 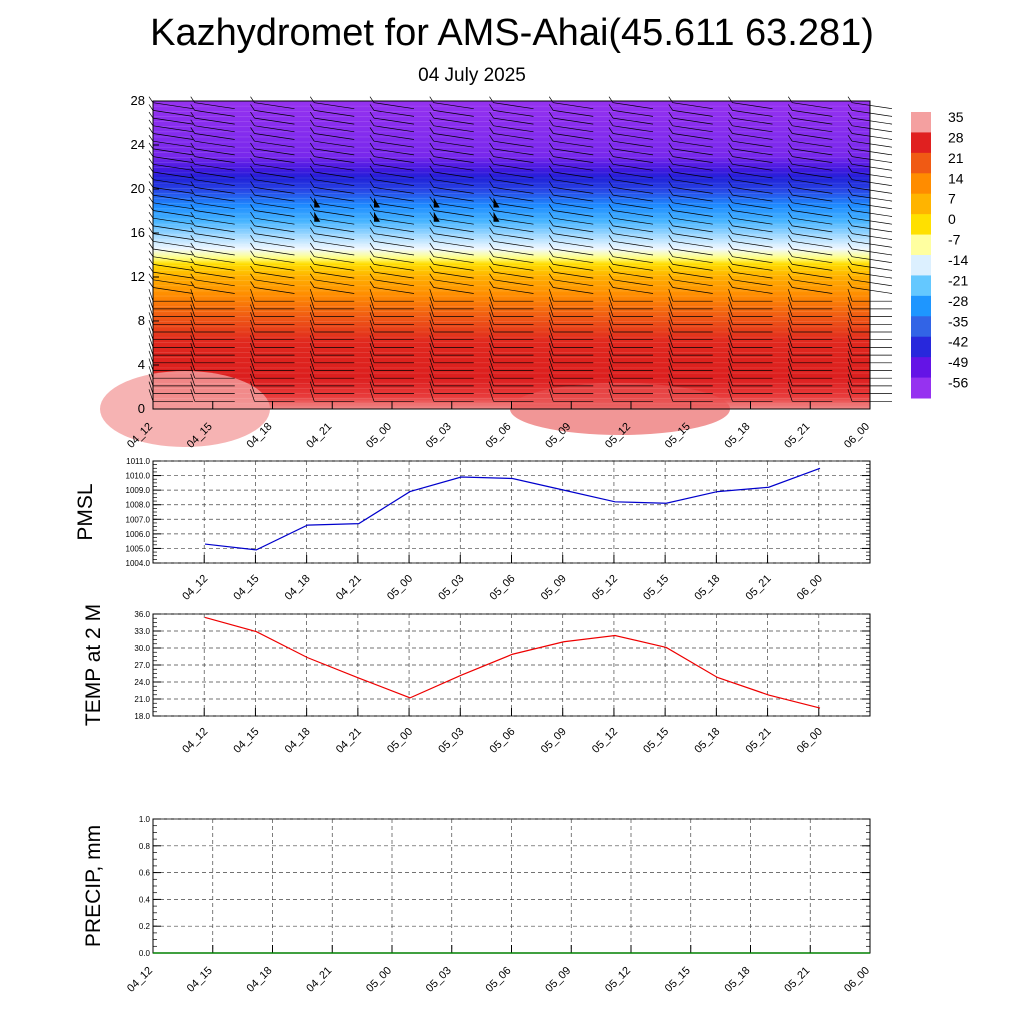 What do you see at coordinates (138, 519) in the screenshot?
I see `y-tick-label: 1007.0` at bounding box center [138, 519].